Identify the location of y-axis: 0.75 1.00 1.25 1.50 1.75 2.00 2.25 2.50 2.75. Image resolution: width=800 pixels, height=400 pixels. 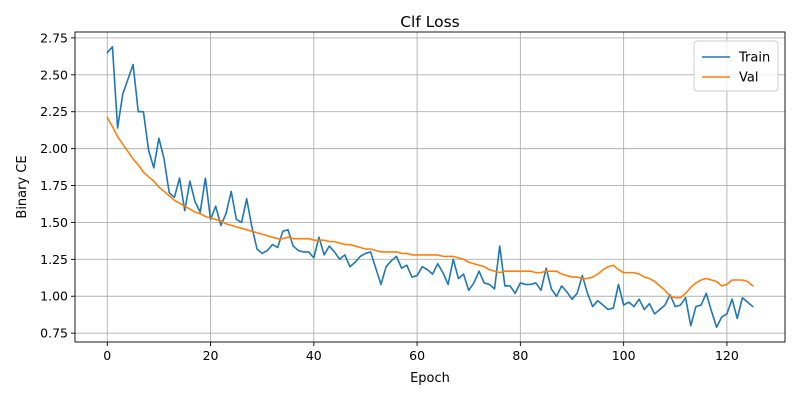
(57, 185).